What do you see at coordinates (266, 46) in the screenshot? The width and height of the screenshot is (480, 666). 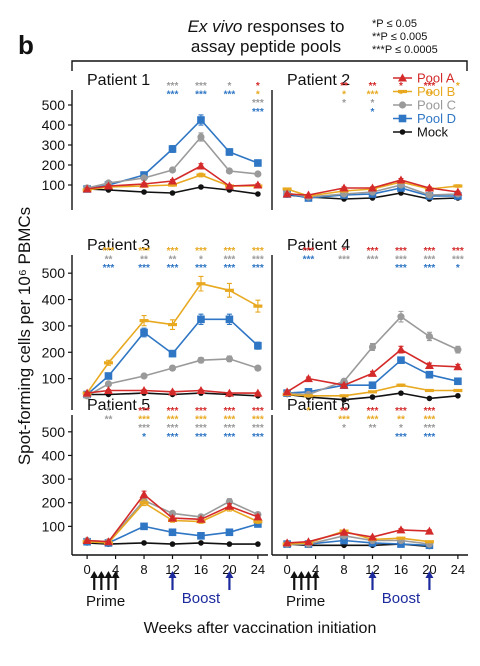 I see `header-title-line2: assay peptide pools` at bounding box center [266, 46].